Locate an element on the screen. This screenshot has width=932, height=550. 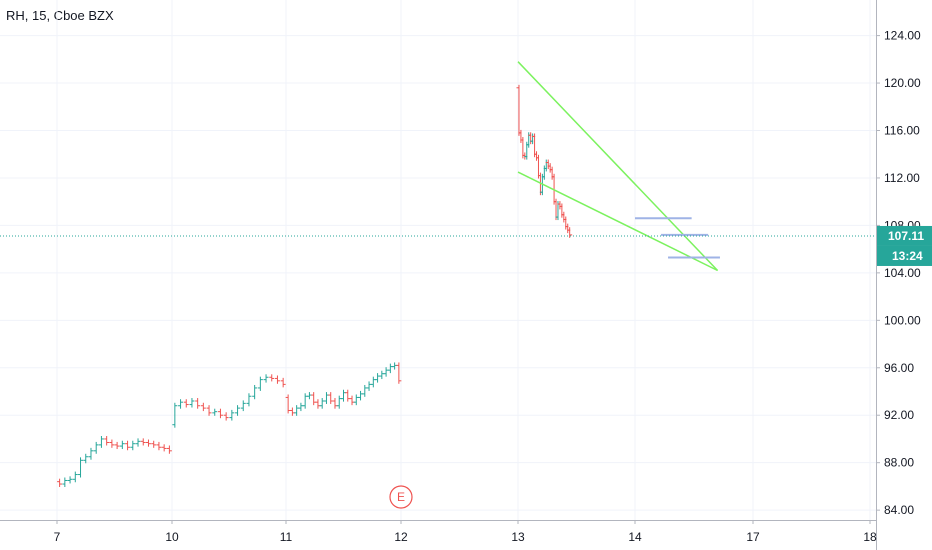
countdown-tag is located at coordinates (904, 255).